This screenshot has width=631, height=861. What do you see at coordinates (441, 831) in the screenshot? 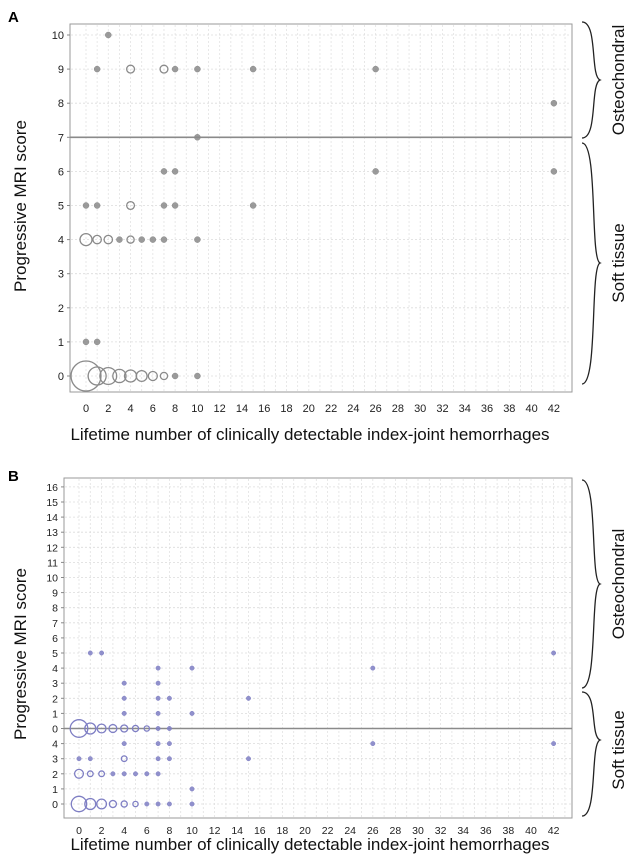
I see `x-tick-label: 32` at bounding box center [441, 831].